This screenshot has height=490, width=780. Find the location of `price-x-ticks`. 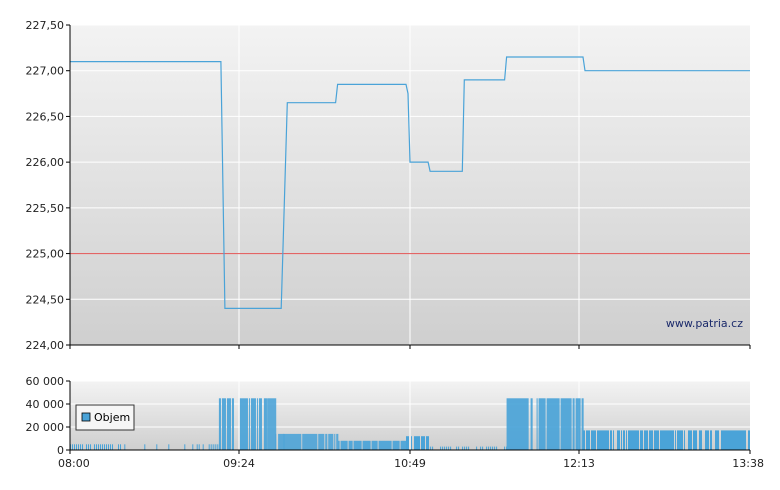

price-x-ticks is located at coordinates (410, 347).